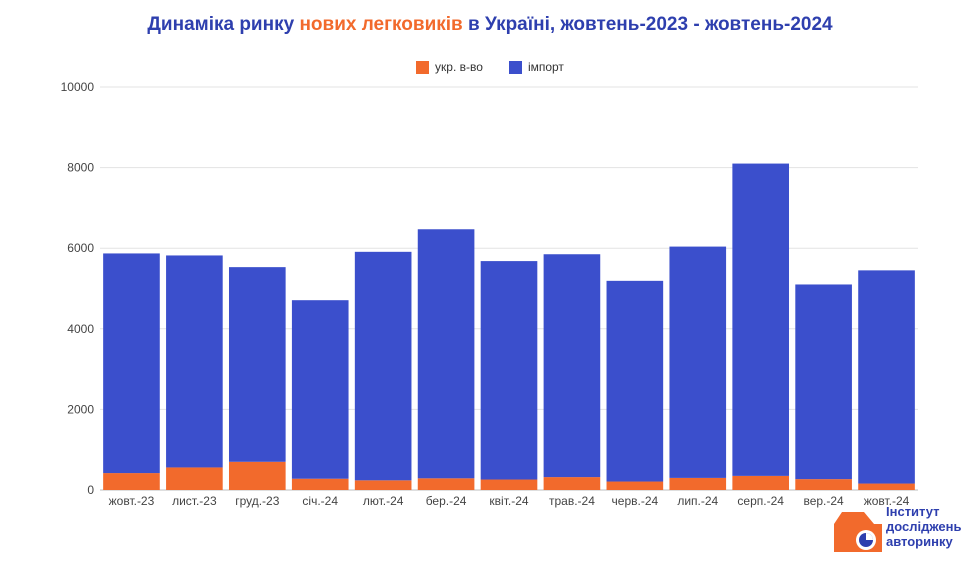 This screenshot has width=980, height=561. Describe the element at coordinates (760, 501) in the screenshot. I see `x-tick-label: серп.-24` at that location.